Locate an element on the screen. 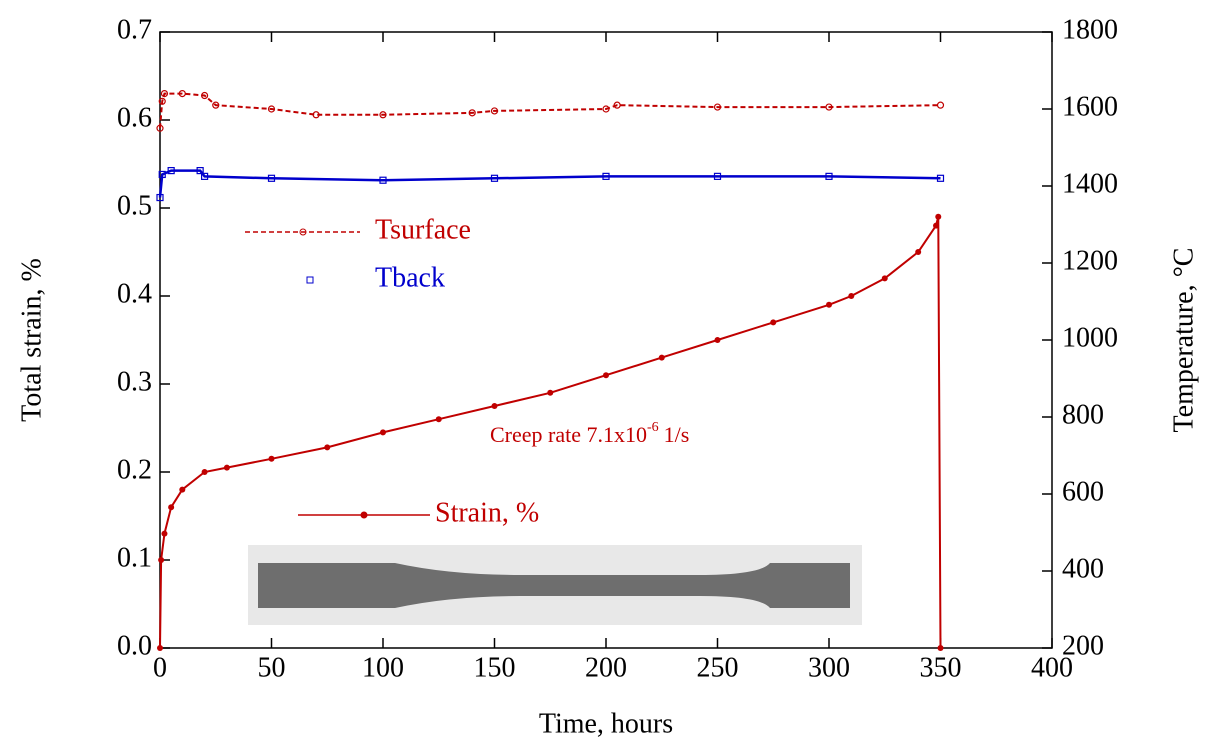  x-tick-label: 250 is located at coordinates (718, 667).